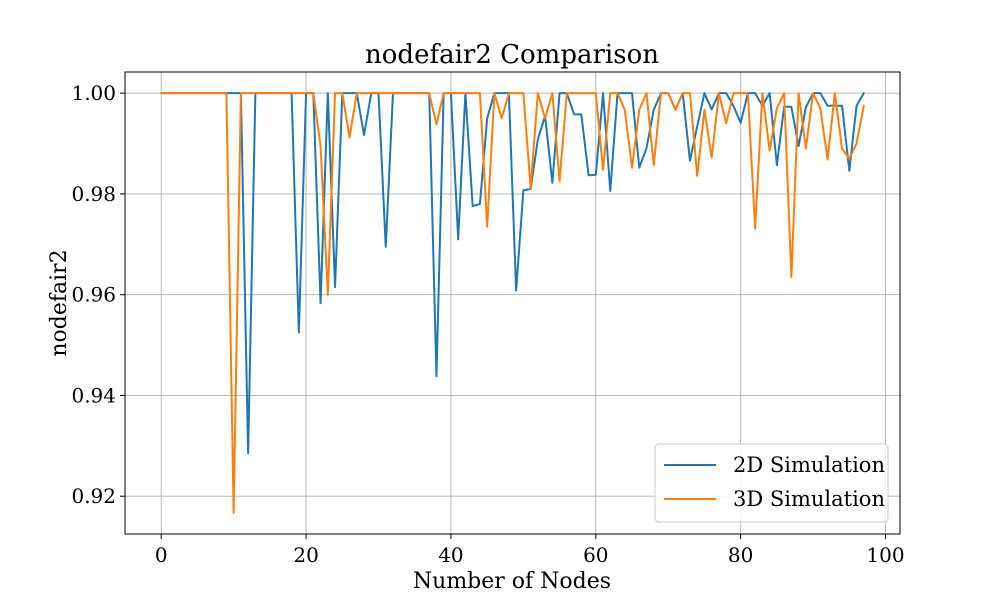 Image resolution: width=1000 pixels, height=600 pixels. What do you see at coordinates (885, 555) in the screenshot?
I see `x-tick-label: 100` at bounding box center [885, 555].